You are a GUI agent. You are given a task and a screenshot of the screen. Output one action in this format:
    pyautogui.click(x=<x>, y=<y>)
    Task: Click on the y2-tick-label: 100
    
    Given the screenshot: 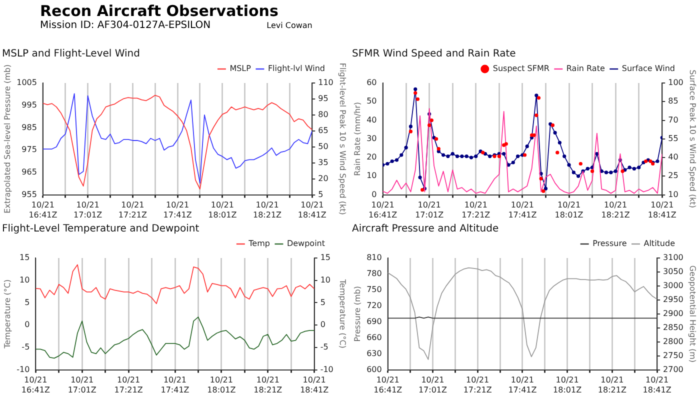 What is the action you would take?
    pyautogui.click(x=676, y=83)
    